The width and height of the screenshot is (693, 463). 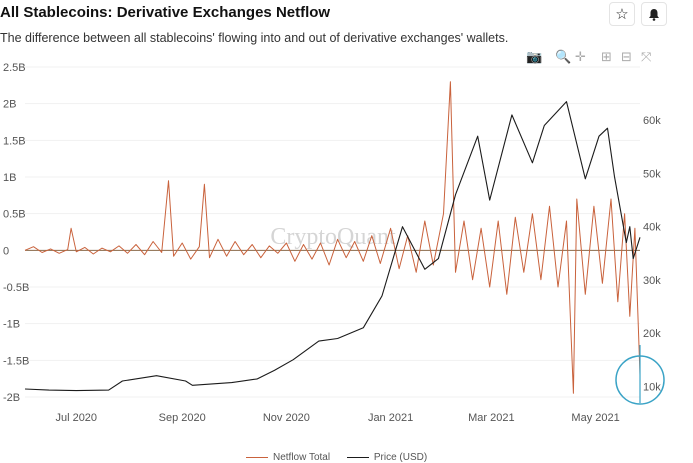 I want to click on x-tick-label: Jan 2021, so click(x=390, y=418).